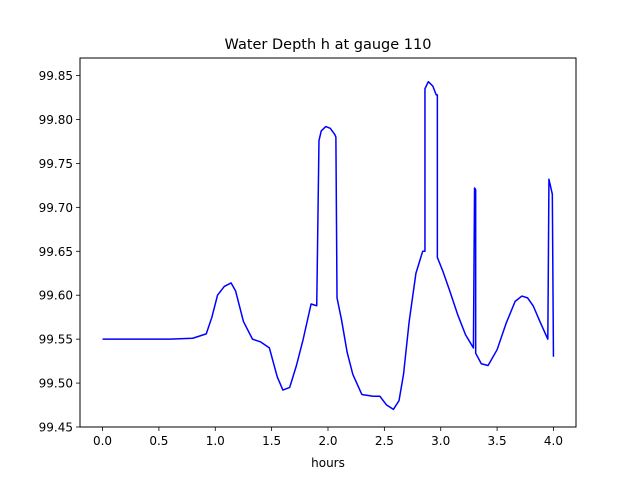 The image size is (640, 480). I want to click on x-axis-ticks: 0.0 0.5 1.0 1.5 2.0 2.5 3.0 3.5 4.0, so click(328, 437).